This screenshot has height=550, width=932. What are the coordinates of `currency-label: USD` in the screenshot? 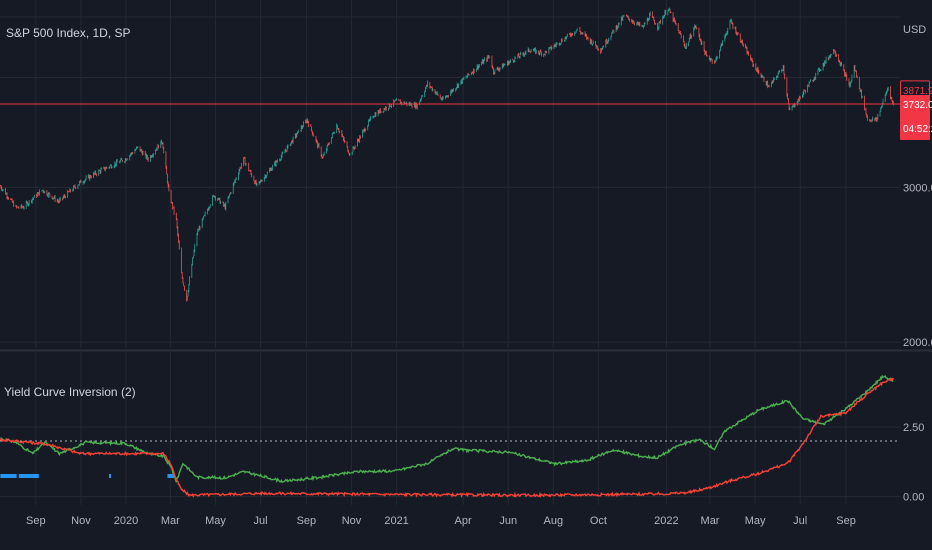 It's located at (914, 30).